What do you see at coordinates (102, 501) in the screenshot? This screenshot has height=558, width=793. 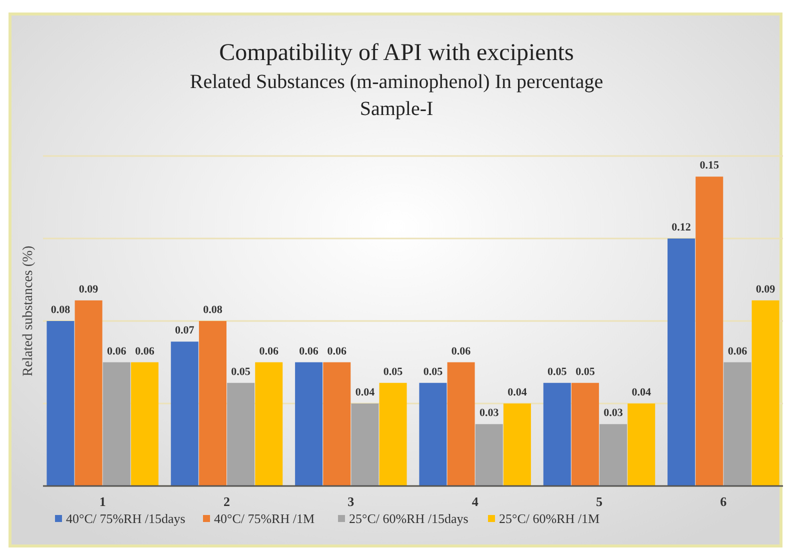 I see `x-tick-label: 1` at bounding box center [102, 501].